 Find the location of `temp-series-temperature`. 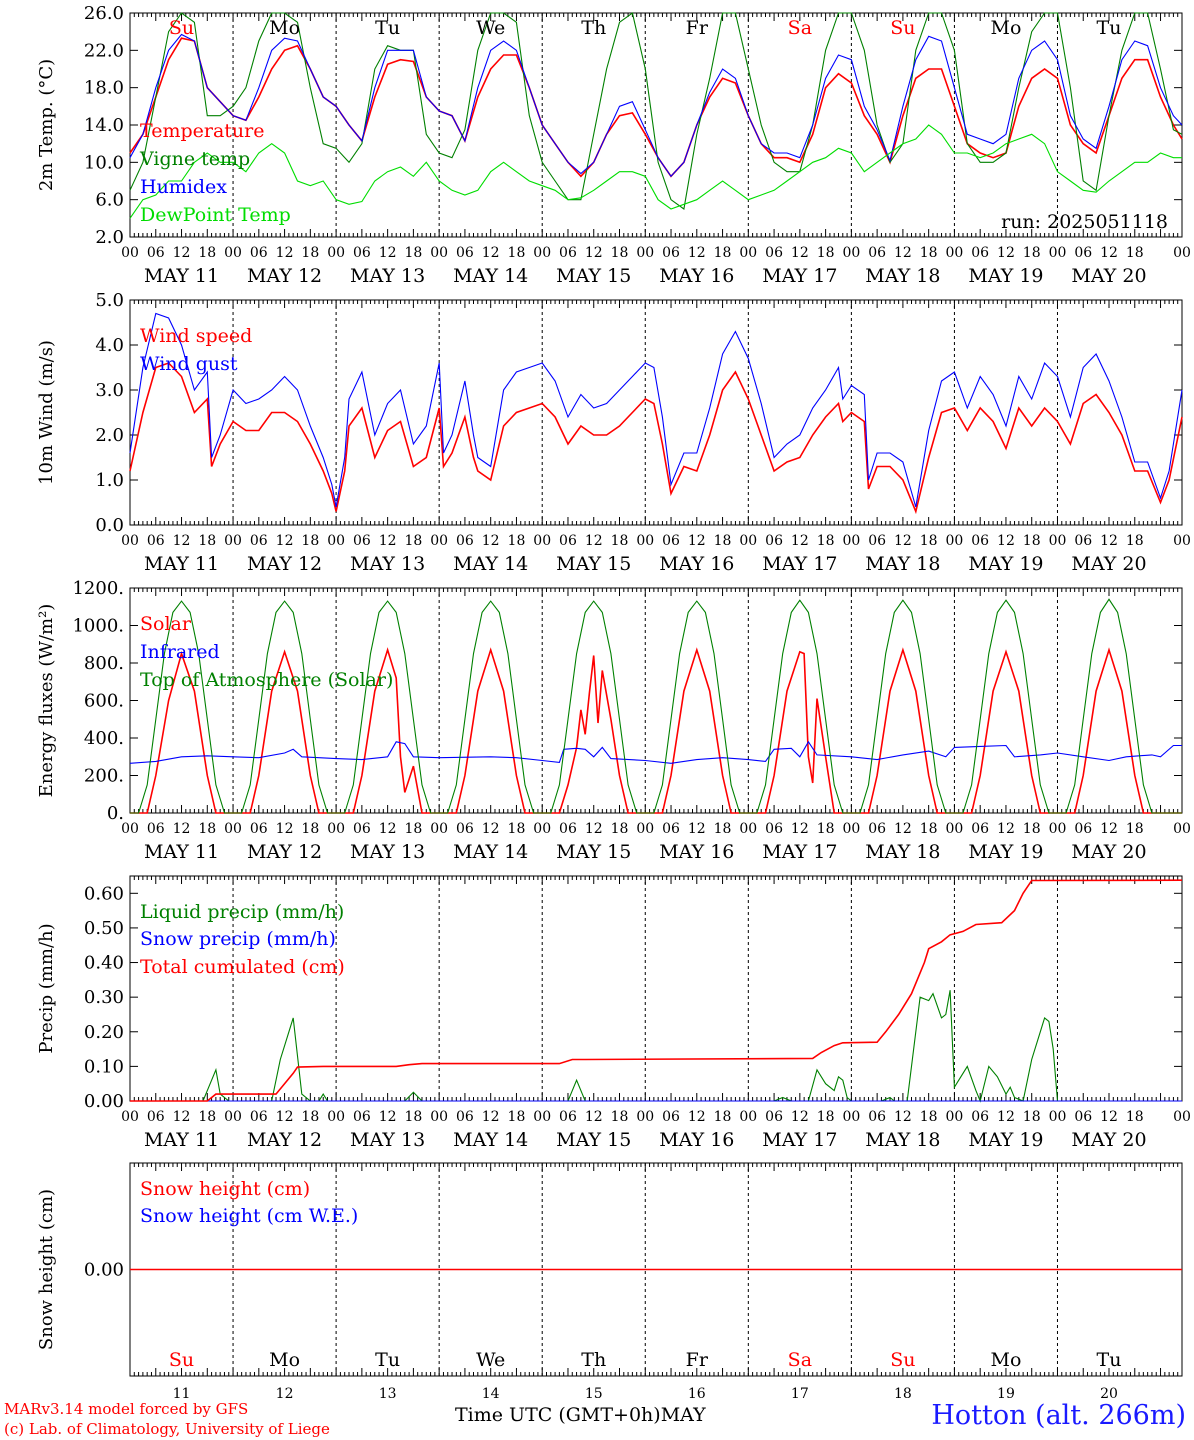

temp-series-temperature is located at coordinates (656, 107).